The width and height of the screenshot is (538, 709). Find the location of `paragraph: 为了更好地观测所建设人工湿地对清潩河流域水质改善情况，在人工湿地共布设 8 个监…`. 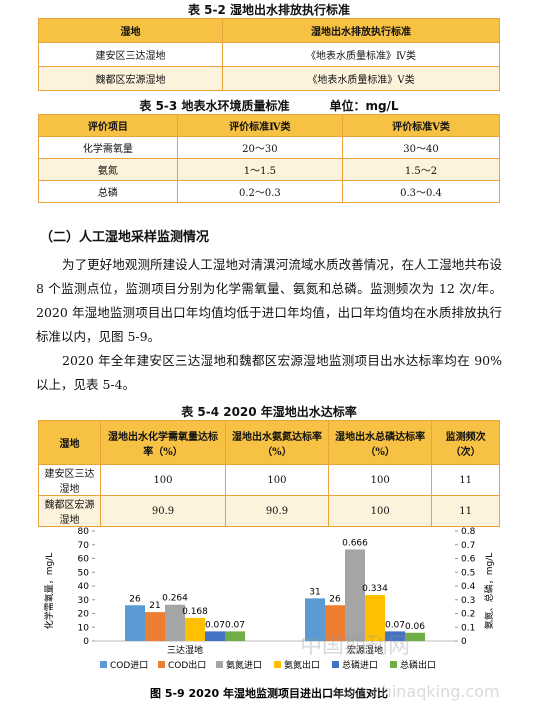

paragraph: 为了更好地观测所建设人工湿地对清潩河流域水质改善情况，在人工湿地共布设 8 个监… is located at coordinates (269, 300).